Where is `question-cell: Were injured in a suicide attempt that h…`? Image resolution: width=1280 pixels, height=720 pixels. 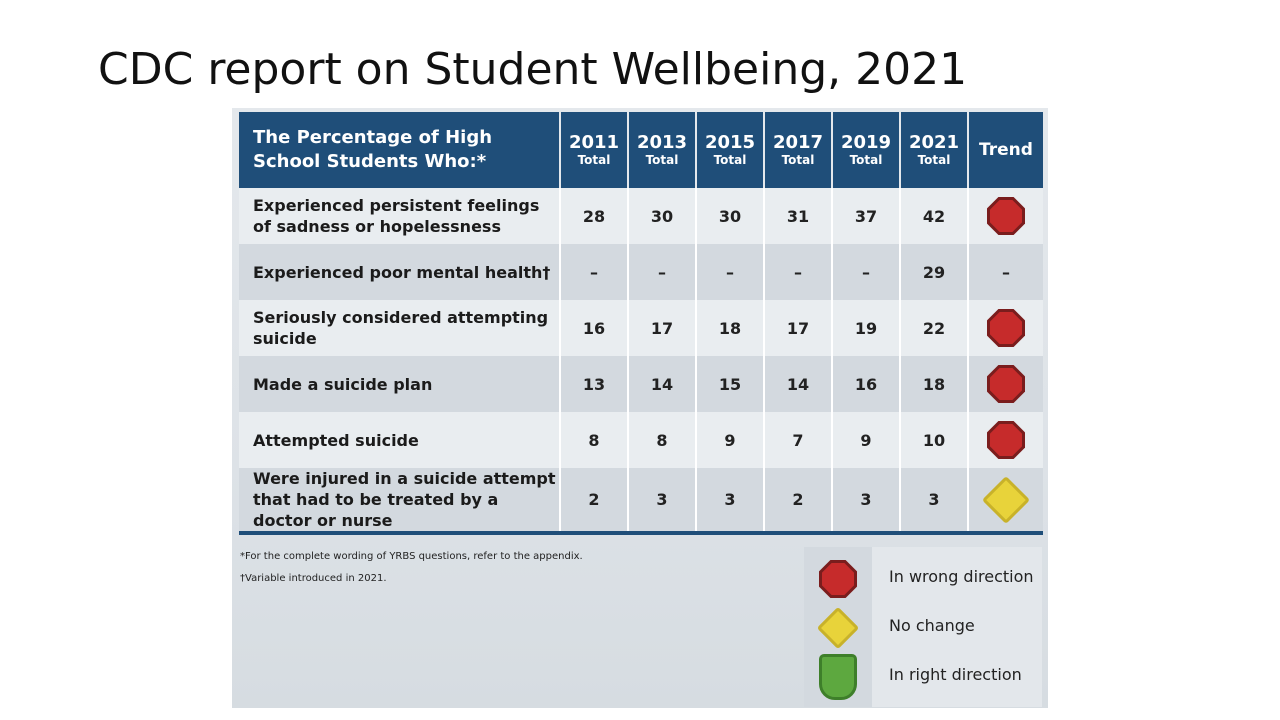 question-cell: Were injured in a suicide attempt that h… is located at coordinates (400, 501).